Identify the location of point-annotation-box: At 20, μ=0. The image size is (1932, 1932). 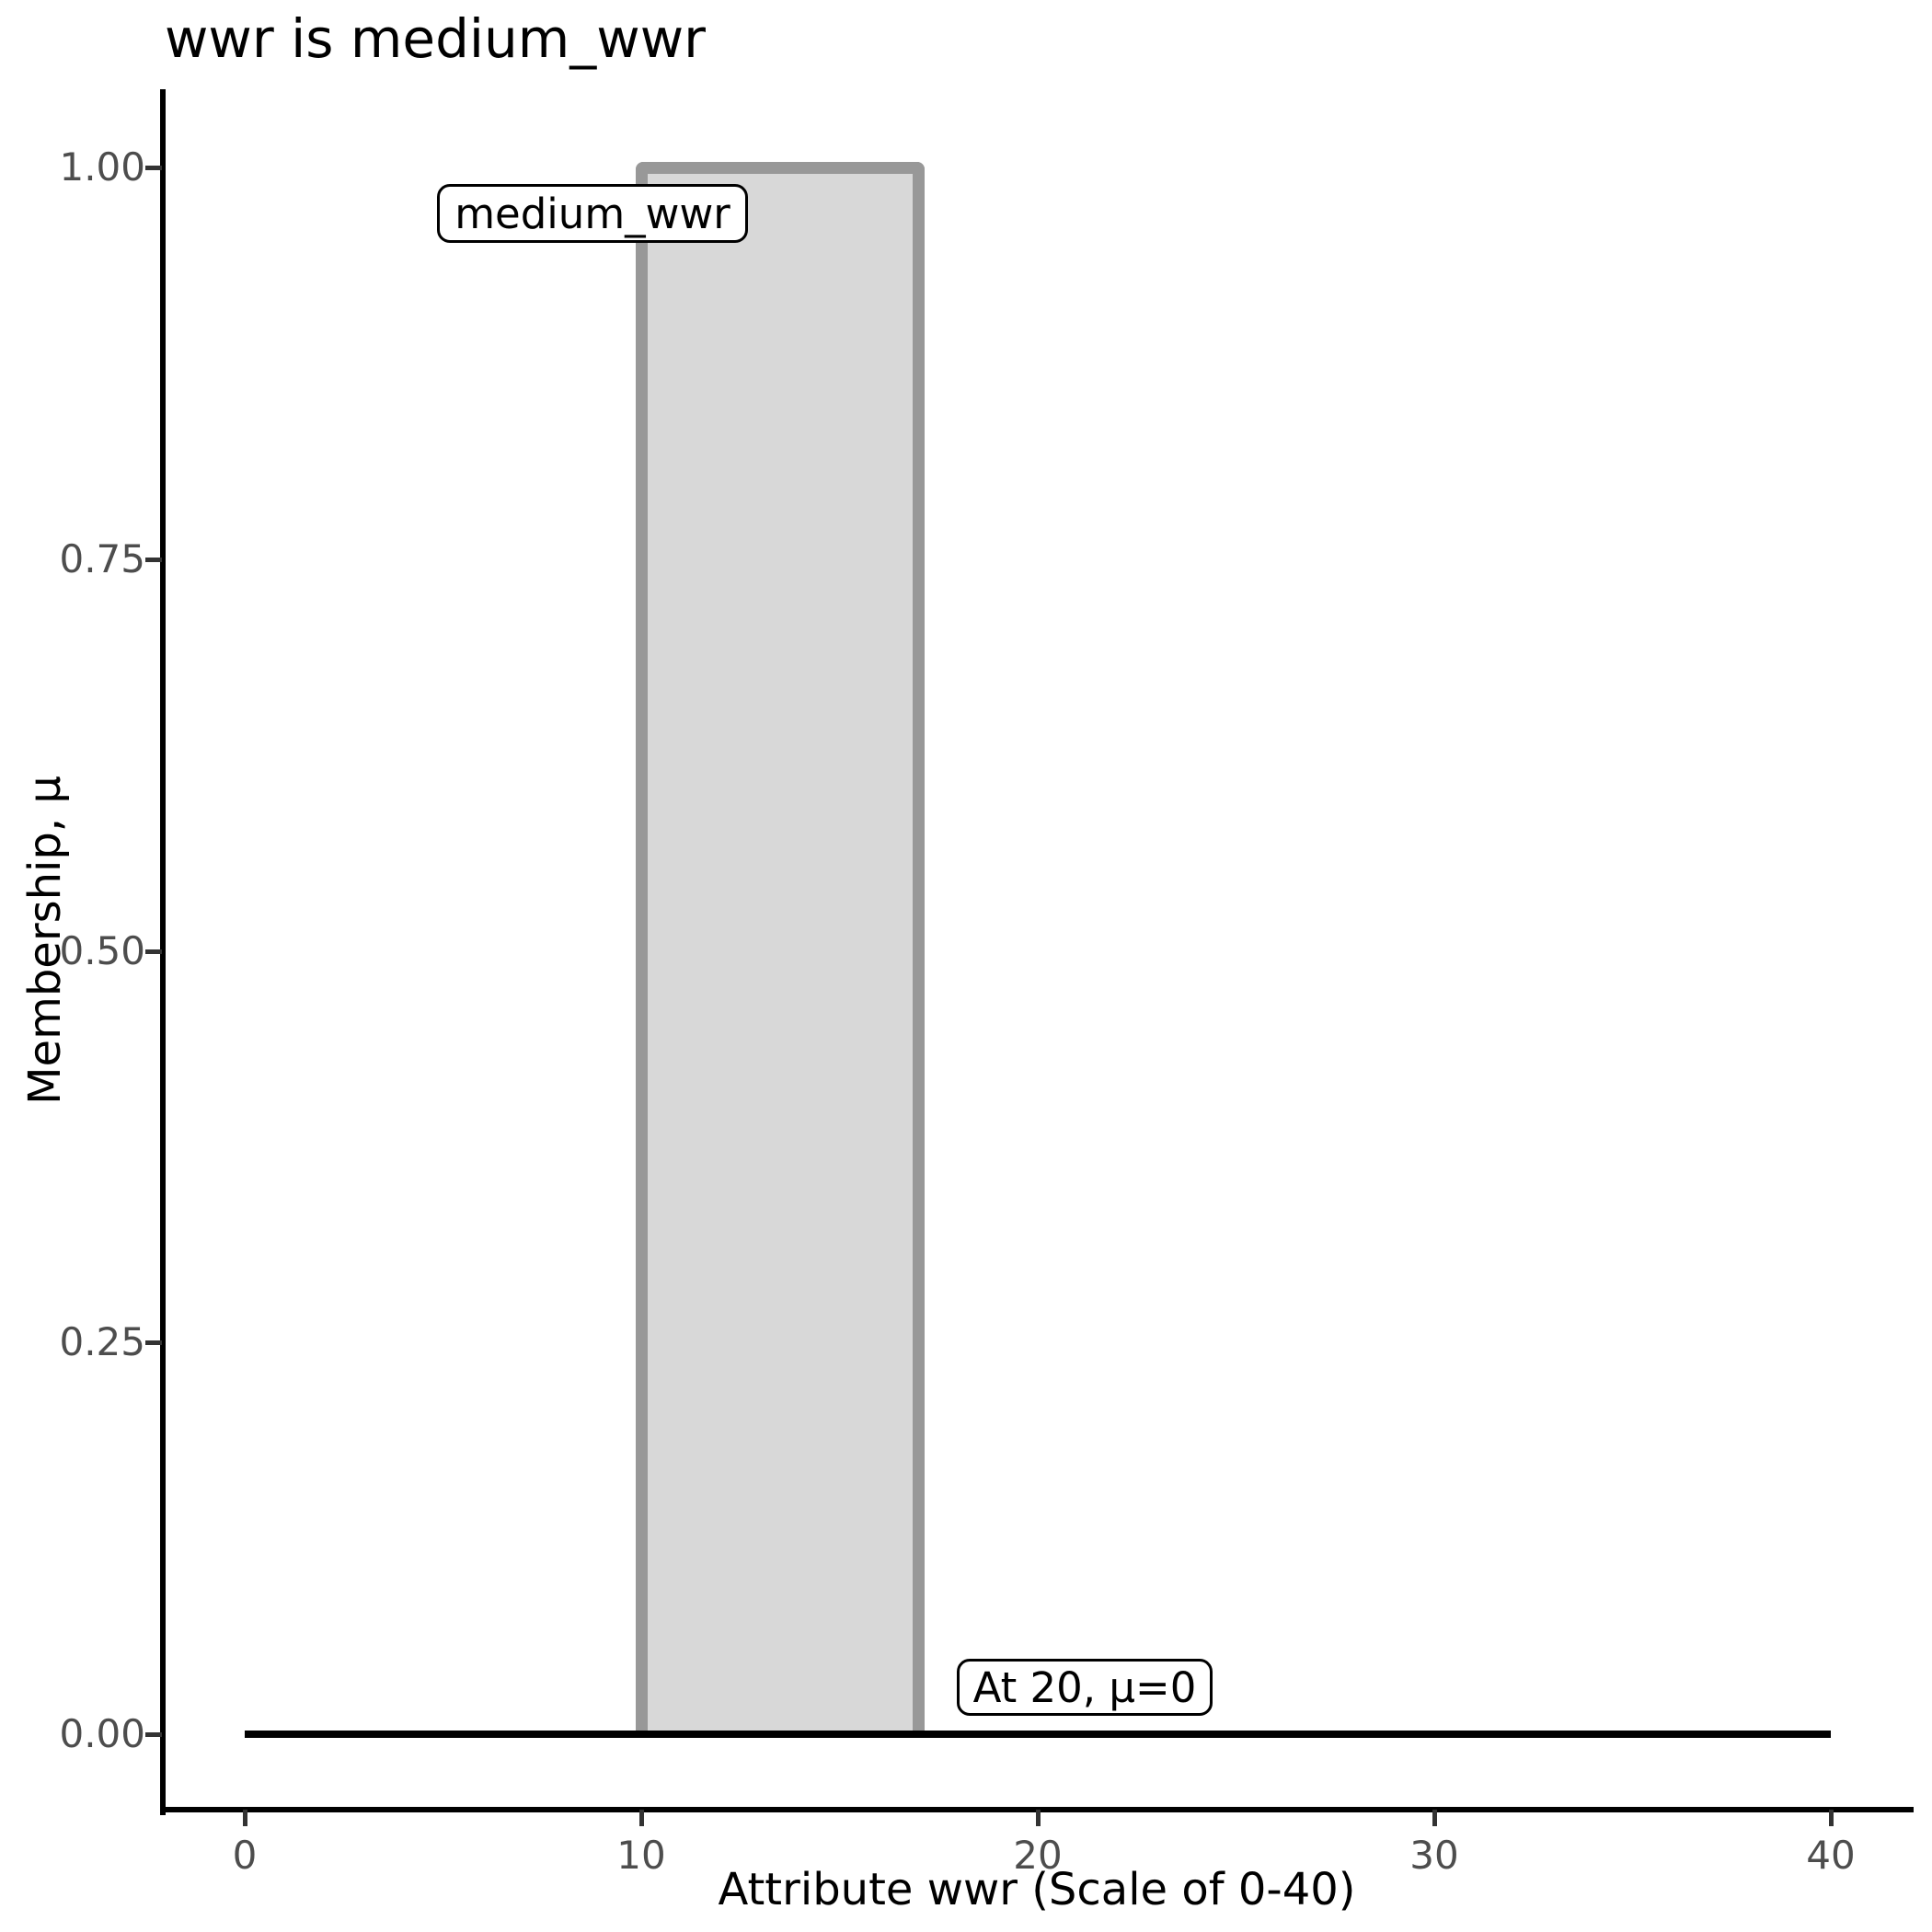
(1085, 1687).